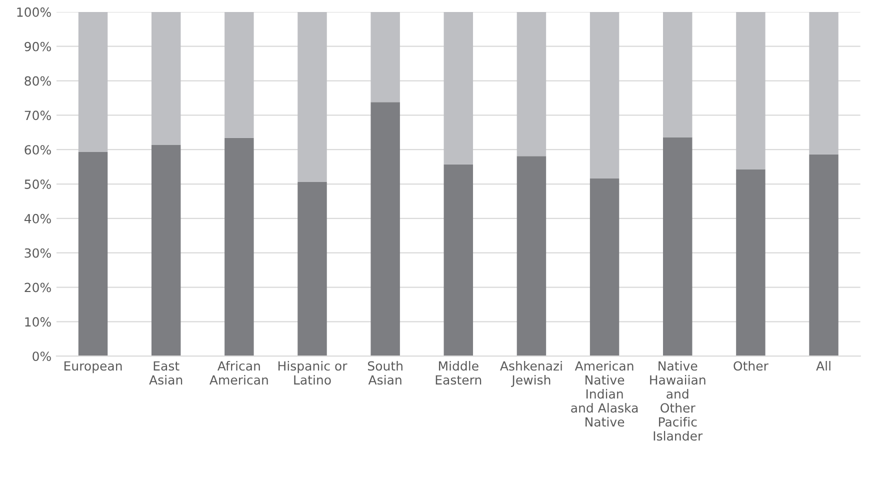 This screenshot has height=478, width=869. Describe the element at coordinates (37, 219) in the screenshot. I see `y-tick-label: 40%` at that location.